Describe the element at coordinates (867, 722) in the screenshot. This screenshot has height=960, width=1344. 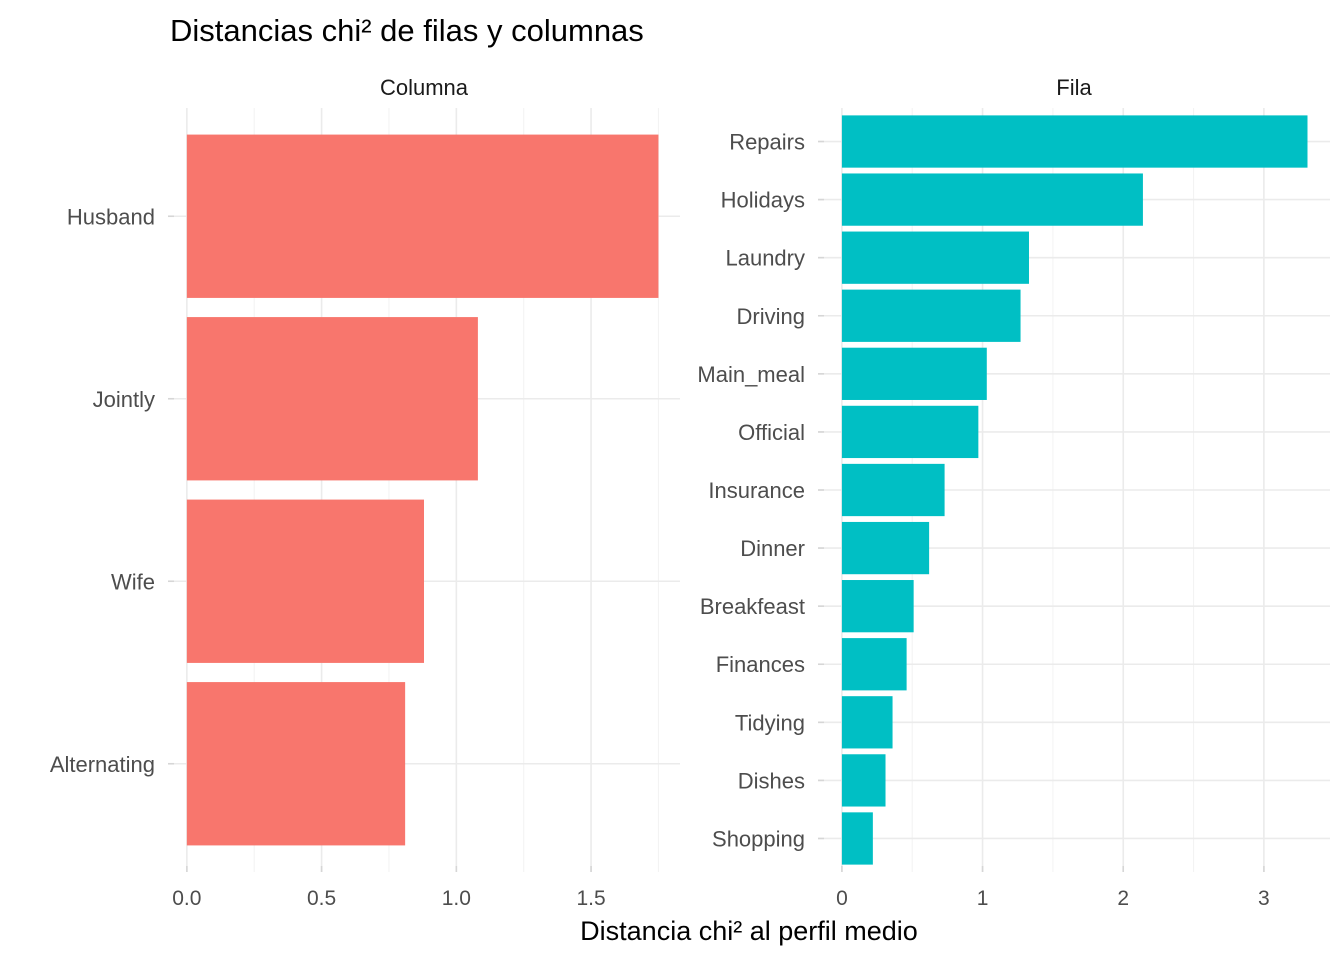
I see `bar-tidying` at that location.